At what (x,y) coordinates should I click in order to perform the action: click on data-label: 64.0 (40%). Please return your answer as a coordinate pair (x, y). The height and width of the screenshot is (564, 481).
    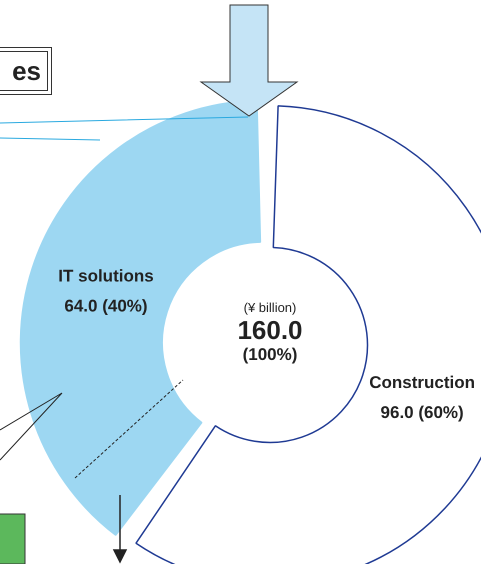
    Looking at the image, I should click on (106, 306).